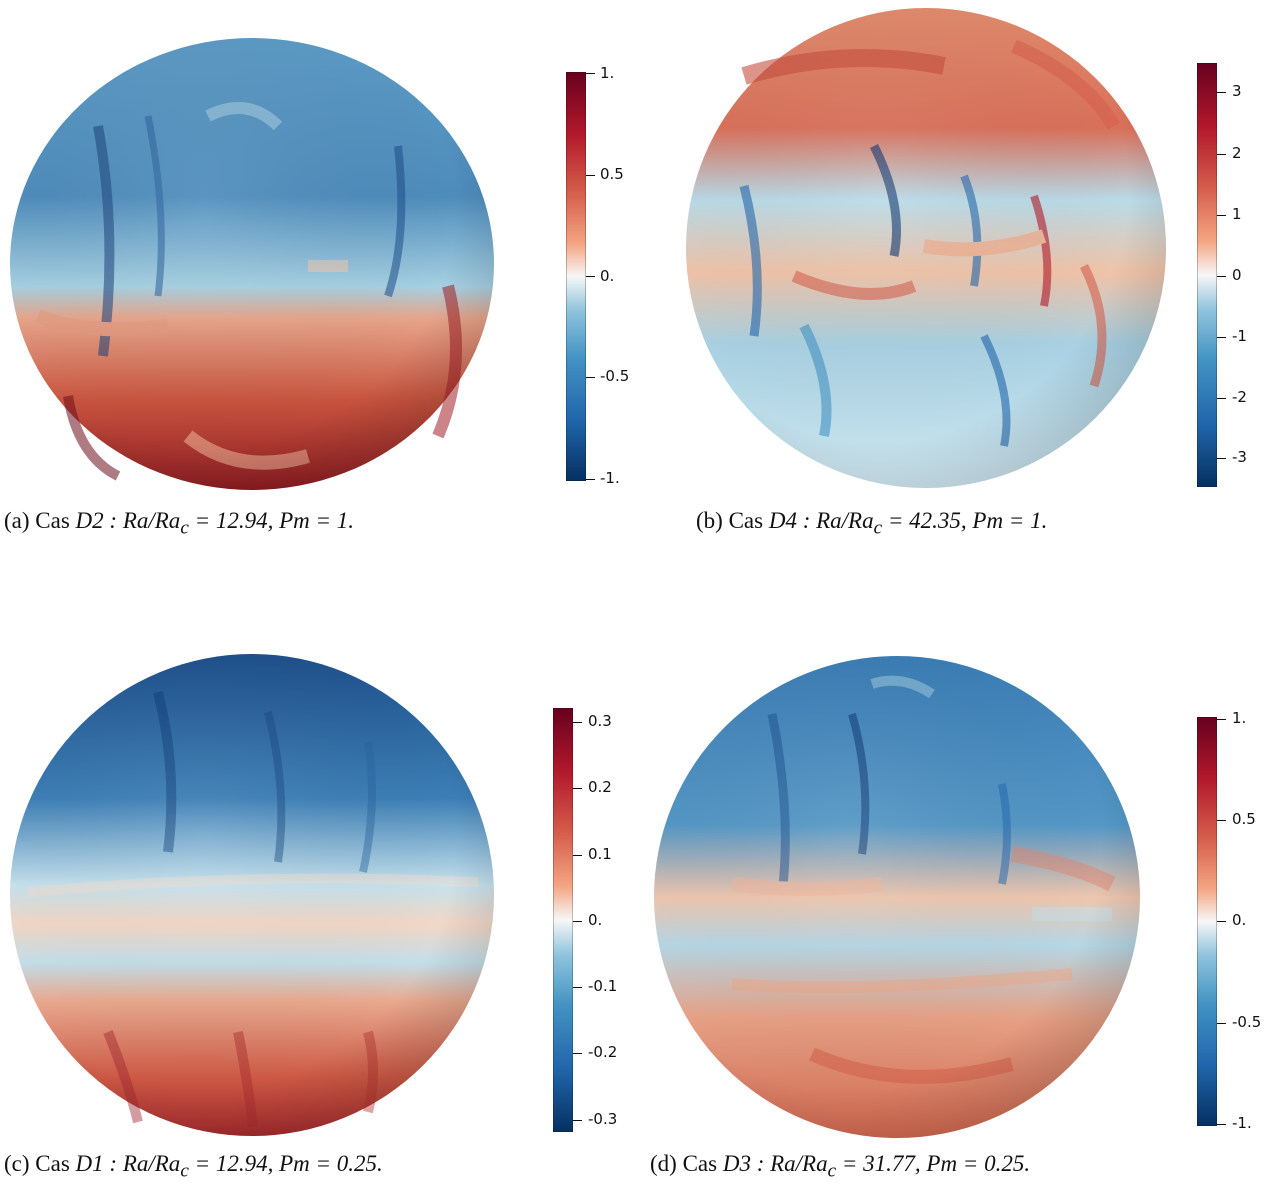 The height and width of the screenshot is (1193, 1282). Describe the element at coordinates (603, 1052) in the screenshot. I see `tick-label: -0.2` at that location.